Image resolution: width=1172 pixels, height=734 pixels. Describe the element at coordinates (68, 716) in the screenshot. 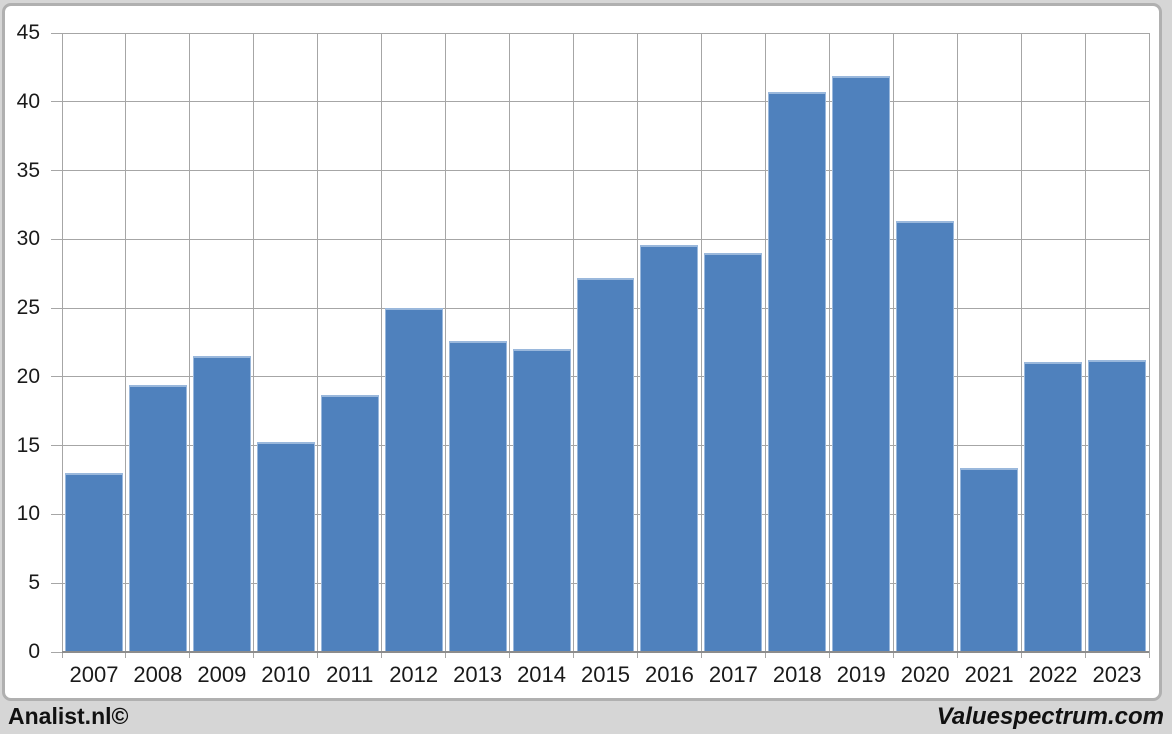

I see `analist-brand-label: Analist.nl©` at that location.